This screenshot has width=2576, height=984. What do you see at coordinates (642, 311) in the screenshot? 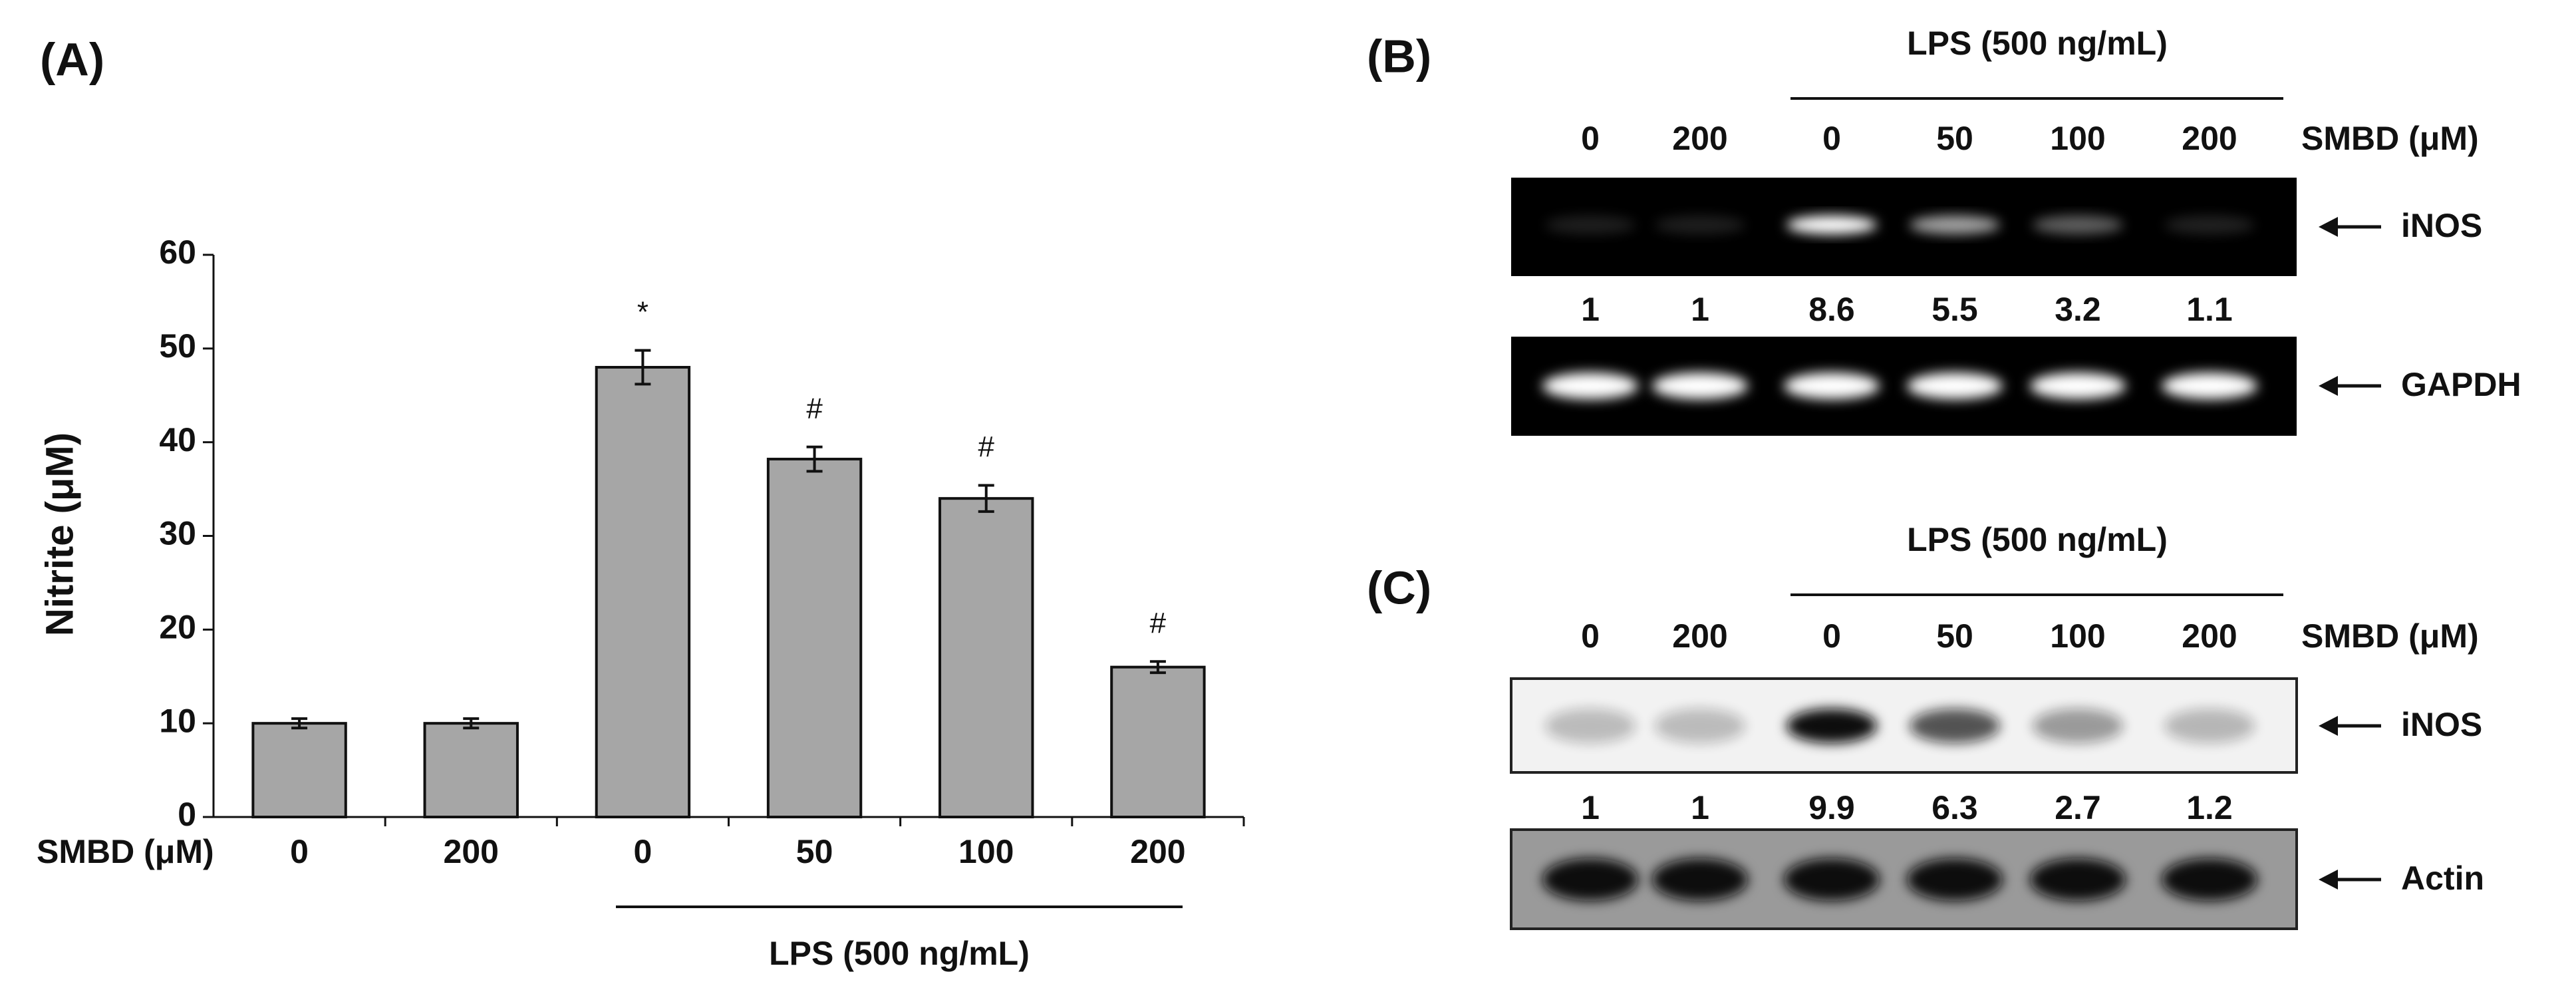
I see `significance-marker: *` at bounding box center [642, 311].